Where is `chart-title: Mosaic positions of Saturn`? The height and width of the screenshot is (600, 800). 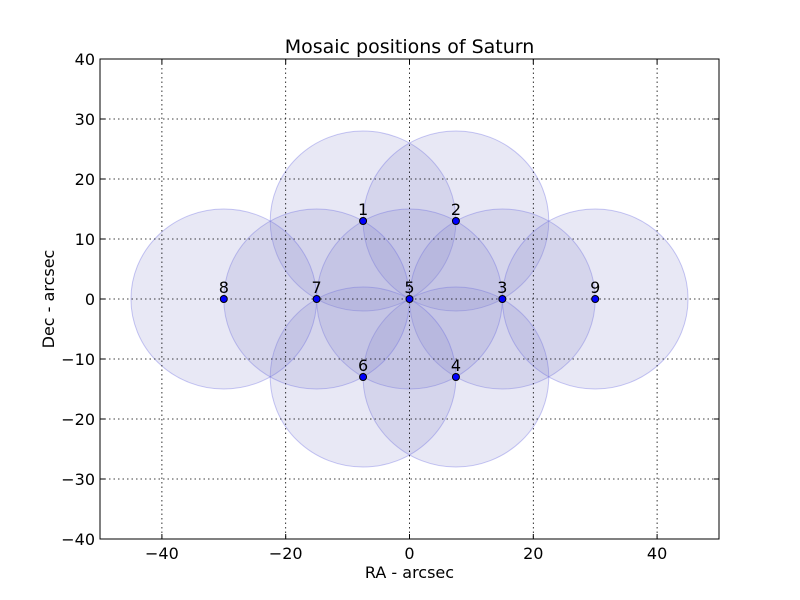 chart-title: Mosaic positions of Saturn is located at coordinates (410, 47).